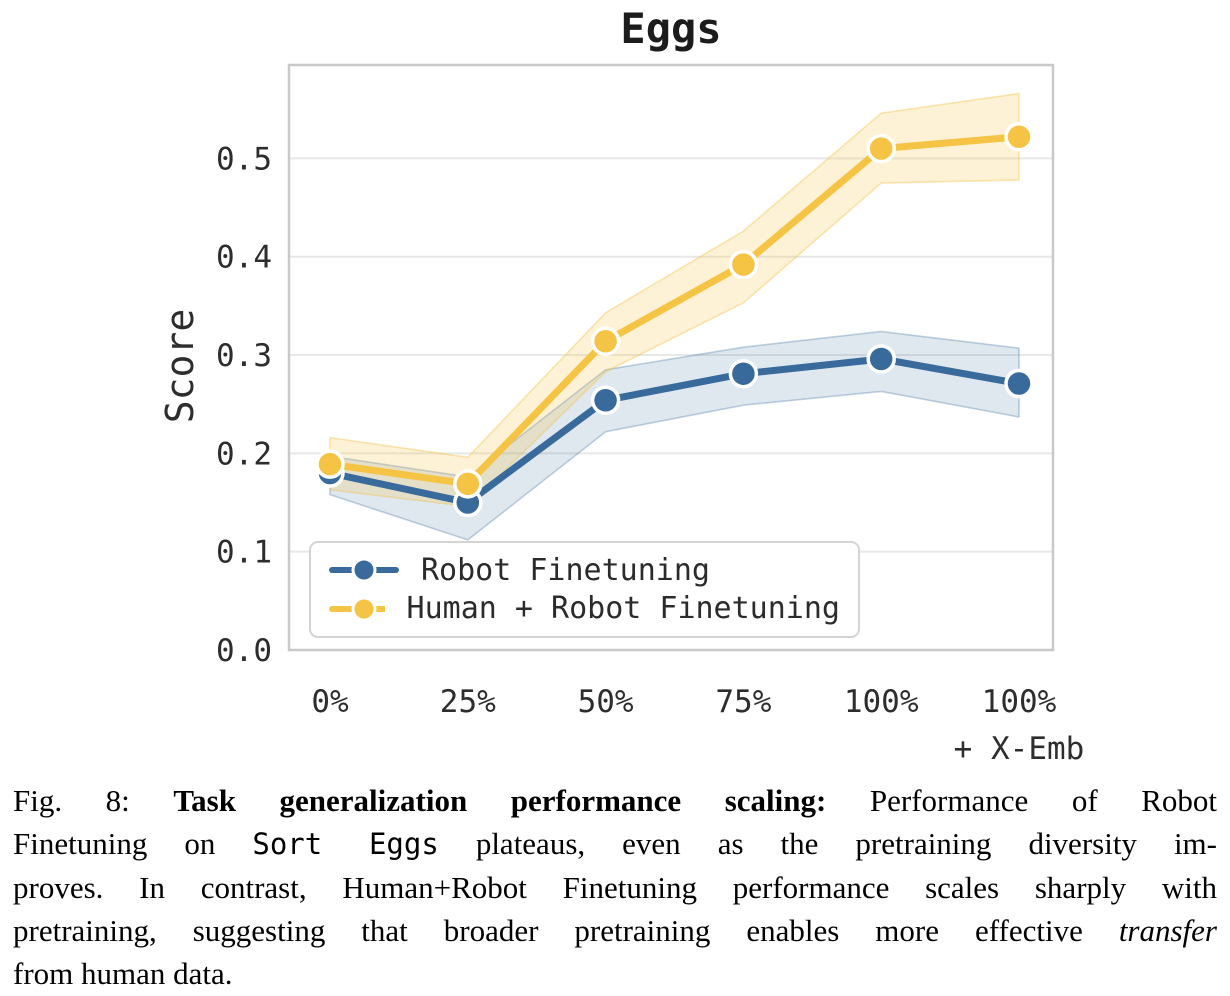 This screenshot has height=996, width=1230. I want to click on caption-segment: Performance of Robot, so click(1021, 800).